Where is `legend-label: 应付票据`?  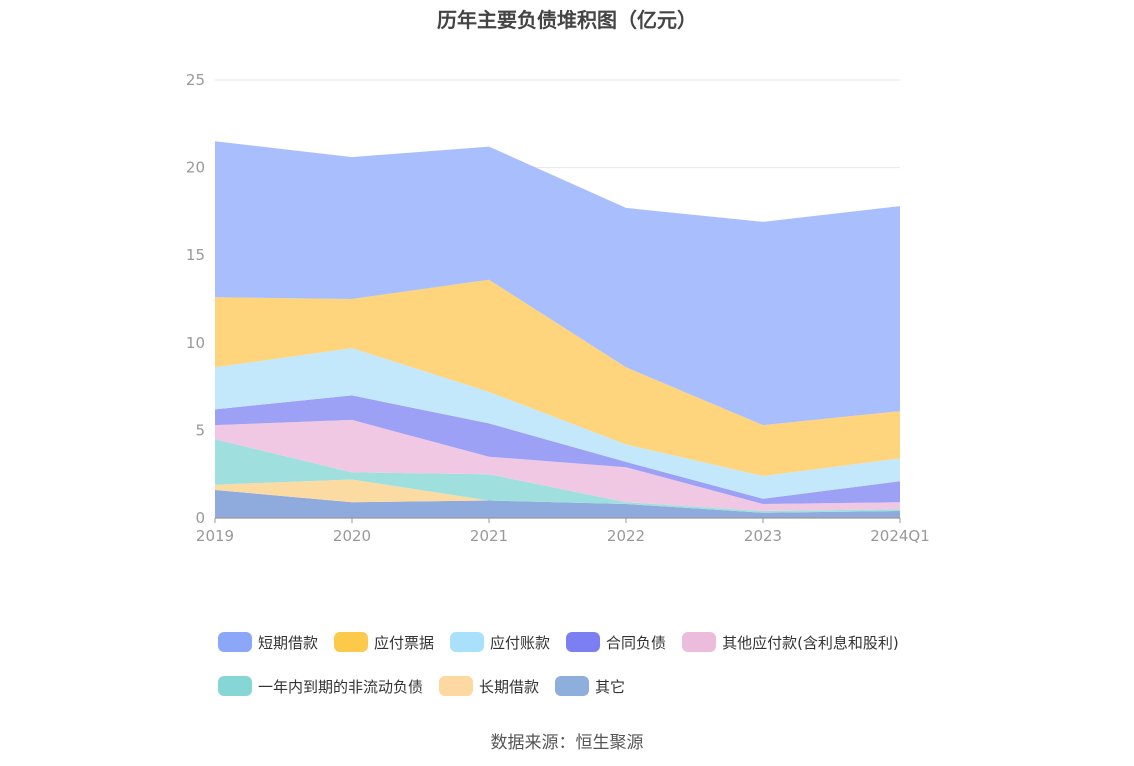 legend-label: 应付票据 is located at coordinates (404, 642).